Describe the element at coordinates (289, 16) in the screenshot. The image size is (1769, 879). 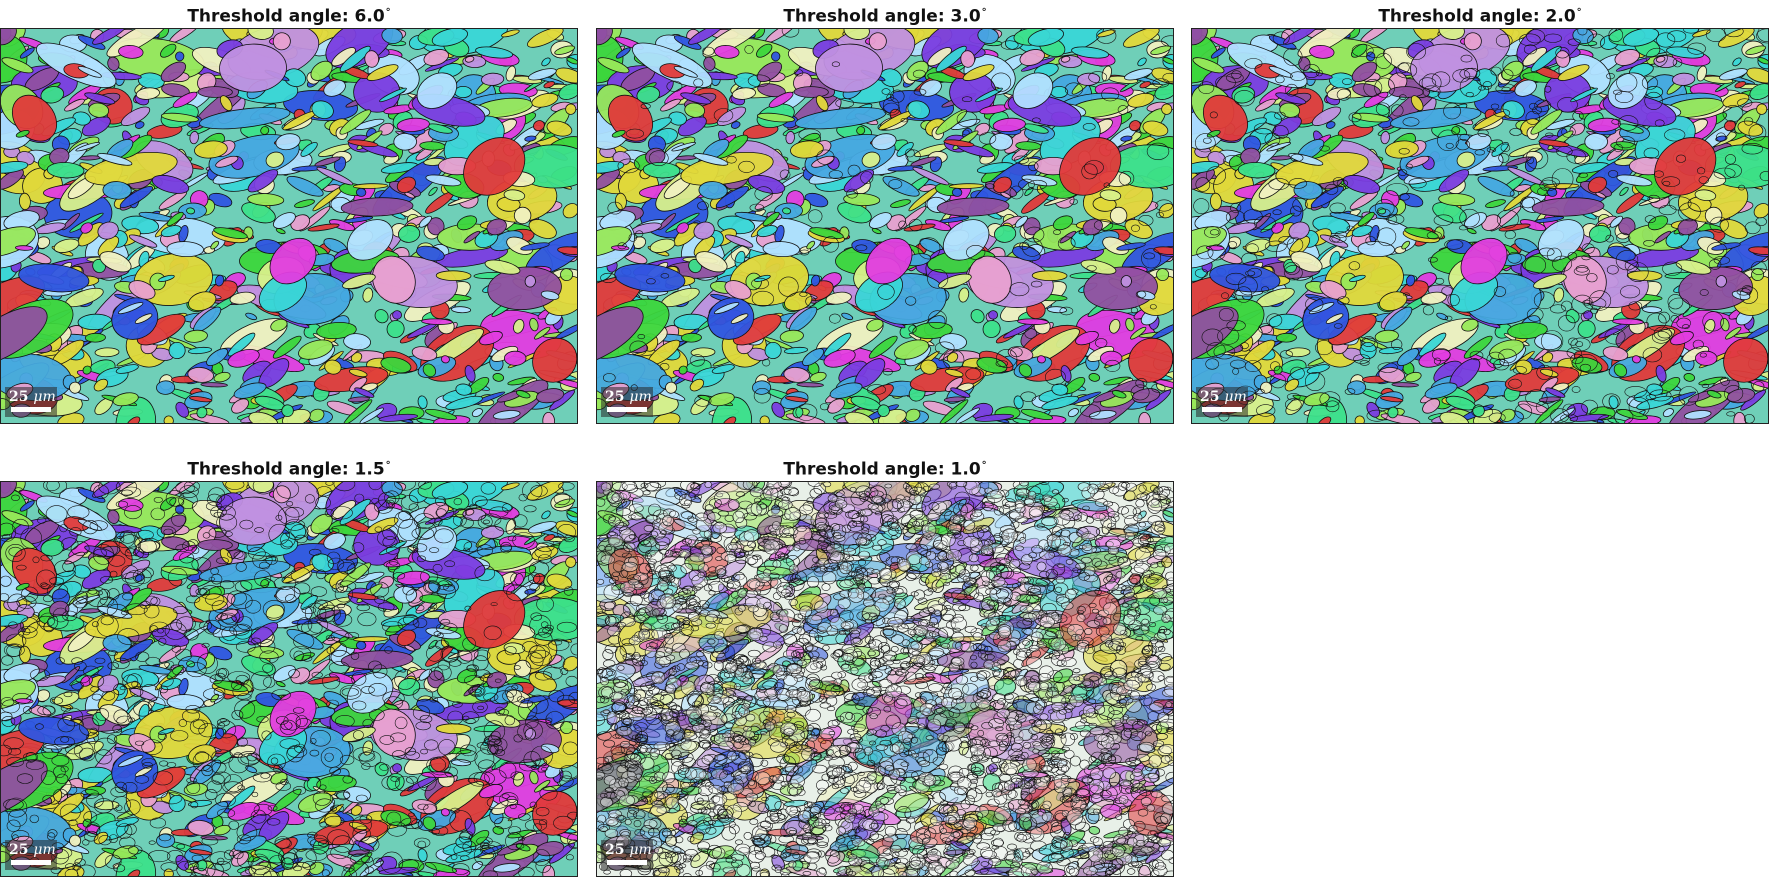
I see `panel-title: Threshold angle: 6.0°` at that location.